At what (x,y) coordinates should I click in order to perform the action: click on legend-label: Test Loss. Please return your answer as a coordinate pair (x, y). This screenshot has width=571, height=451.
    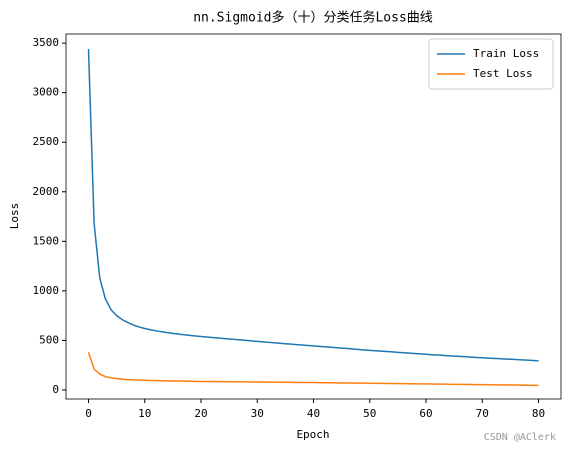
    Looking at the image, I should click on (503, 73).